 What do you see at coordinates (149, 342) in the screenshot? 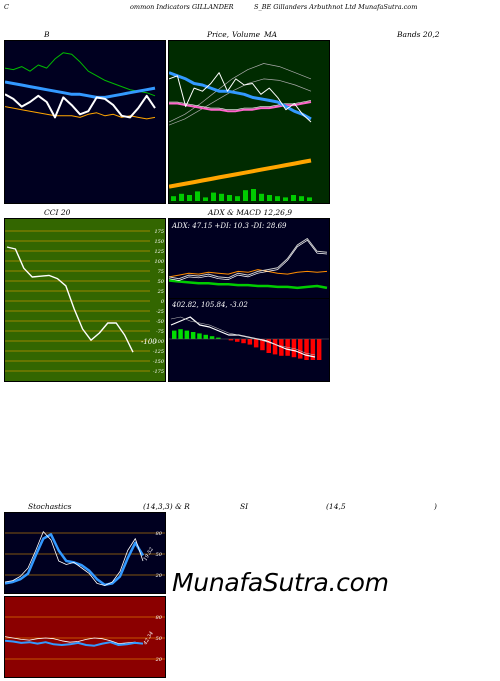
I see `cci-value-label: -100` at bounding box center [149, 342].